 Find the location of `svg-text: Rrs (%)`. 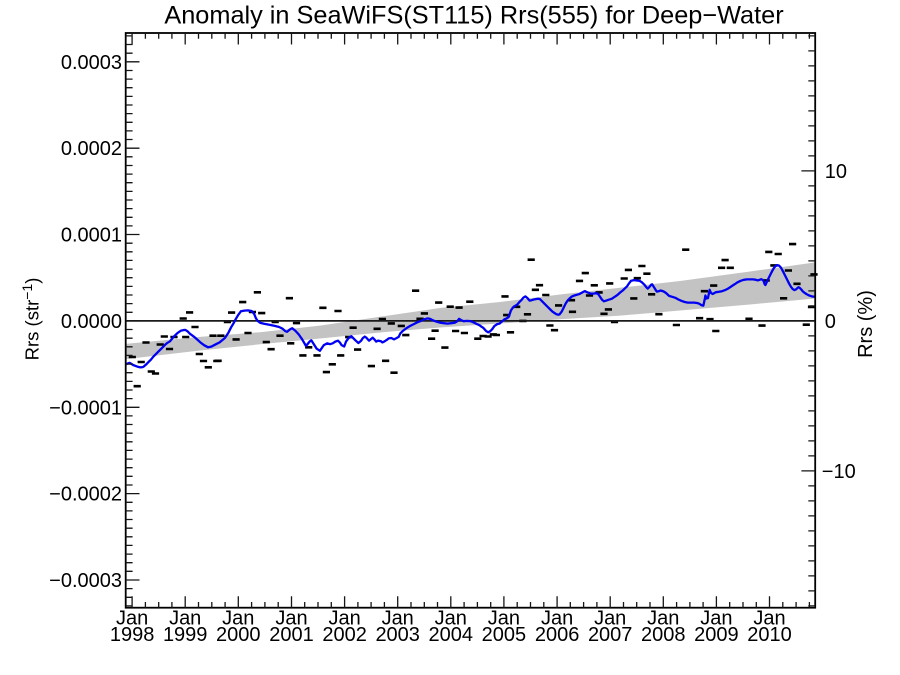

svg-text: Rrs (%) is located at coordinates (866, 324).